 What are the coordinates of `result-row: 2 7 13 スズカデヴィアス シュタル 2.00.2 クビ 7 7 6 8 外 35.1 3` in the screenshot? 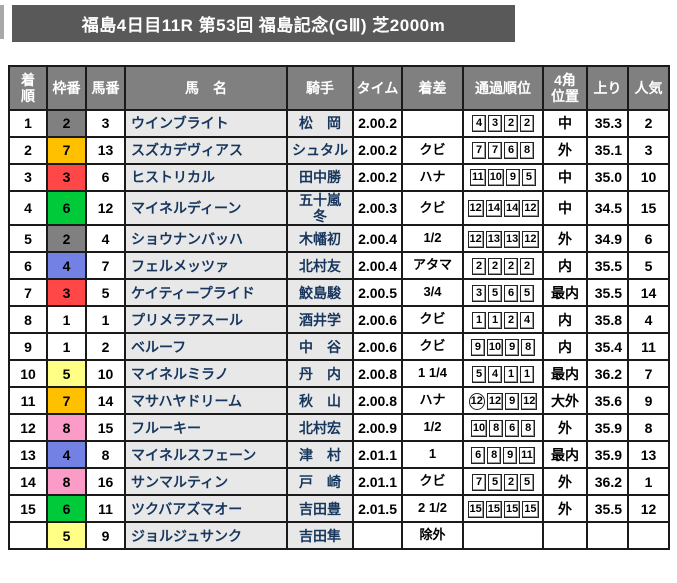 It's located at (339, 150).